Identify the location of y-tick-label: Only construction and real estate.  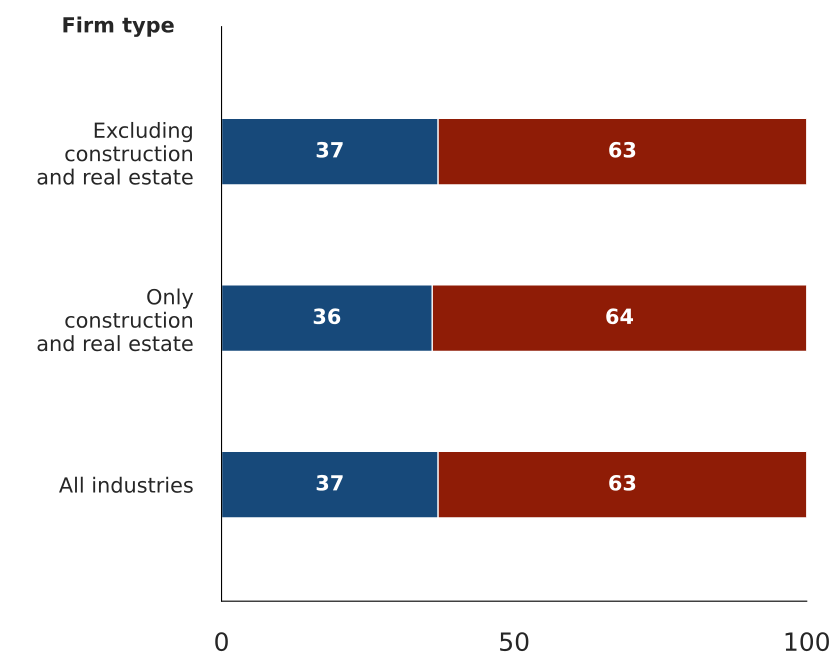
(116, 320).